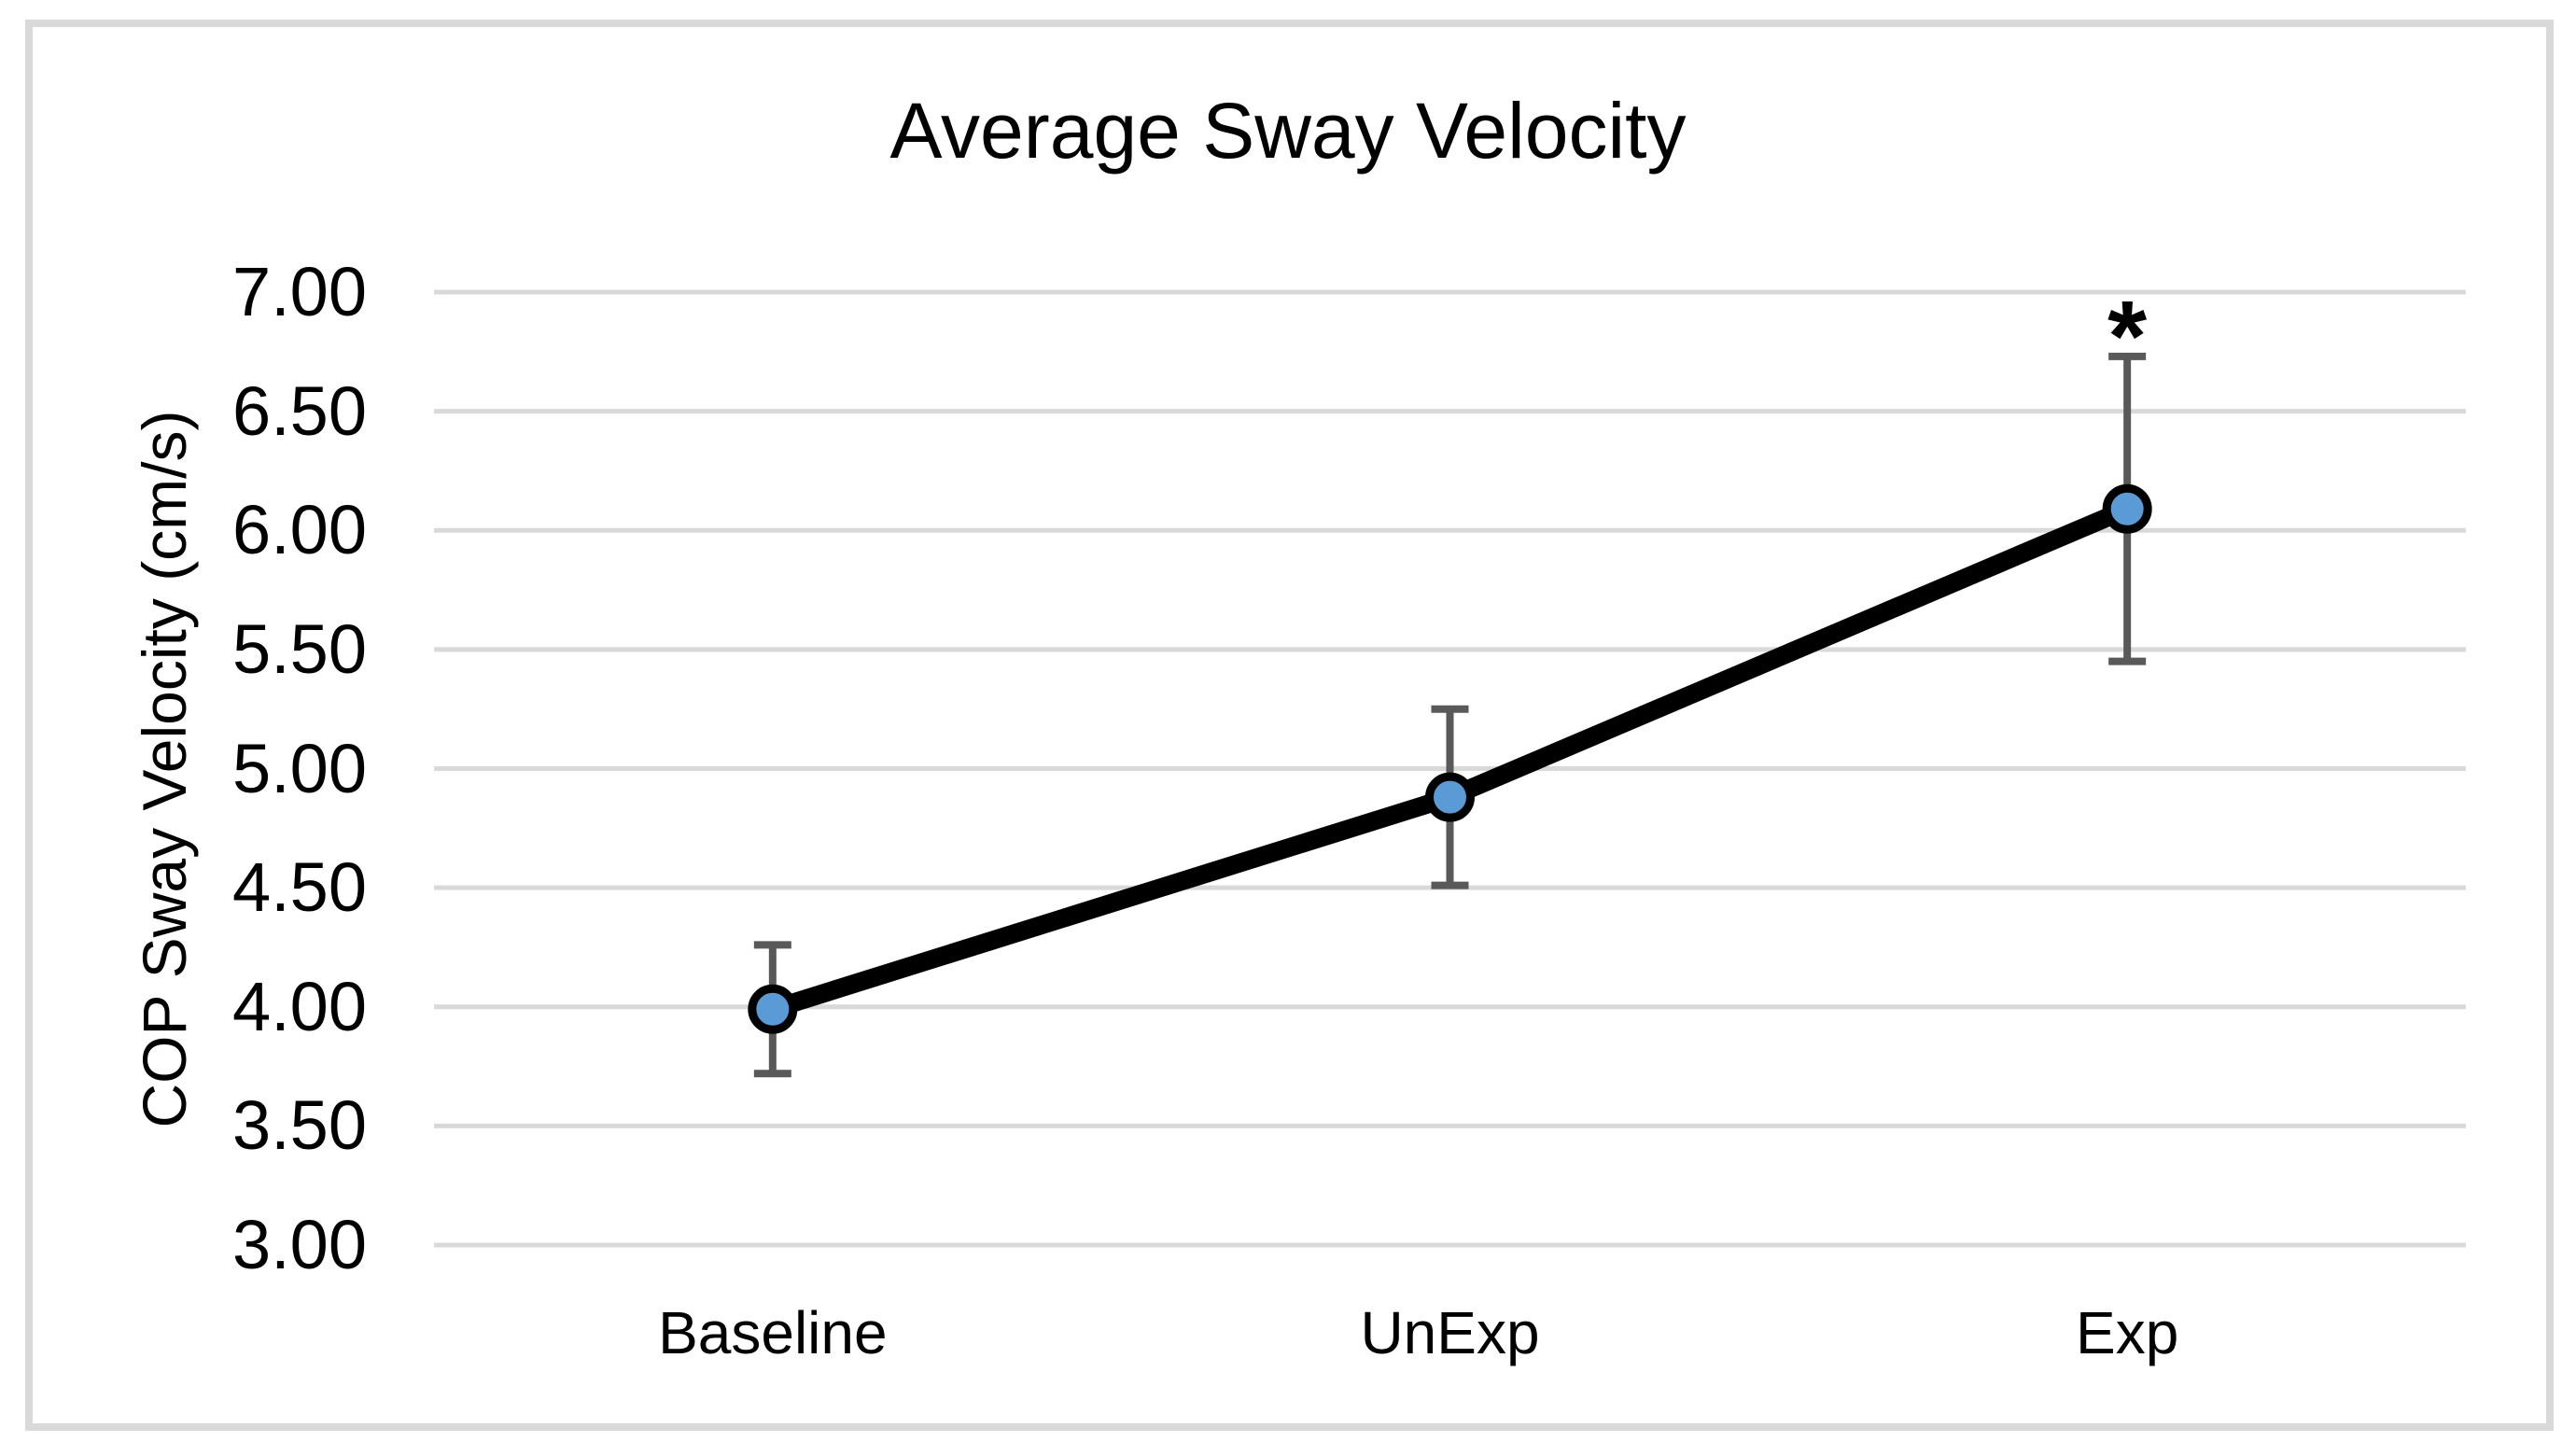 The height and width of the screenshot is (1456, 2576). I want to click on y-tick-label: 4.00, so click(299, 1006).